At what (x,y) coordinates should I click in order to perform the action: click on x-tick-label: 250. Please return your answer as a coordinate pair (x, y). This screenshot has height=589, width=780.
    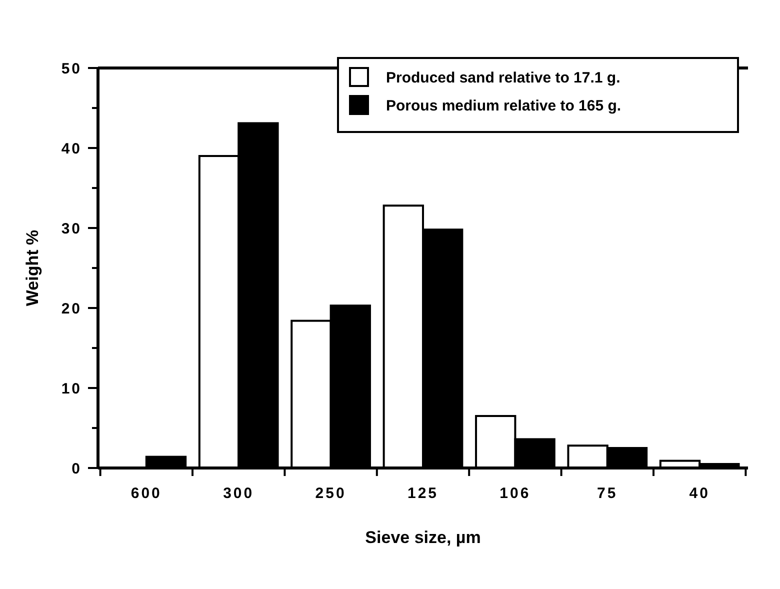
    Looking at the image, I should click on (330, 493).